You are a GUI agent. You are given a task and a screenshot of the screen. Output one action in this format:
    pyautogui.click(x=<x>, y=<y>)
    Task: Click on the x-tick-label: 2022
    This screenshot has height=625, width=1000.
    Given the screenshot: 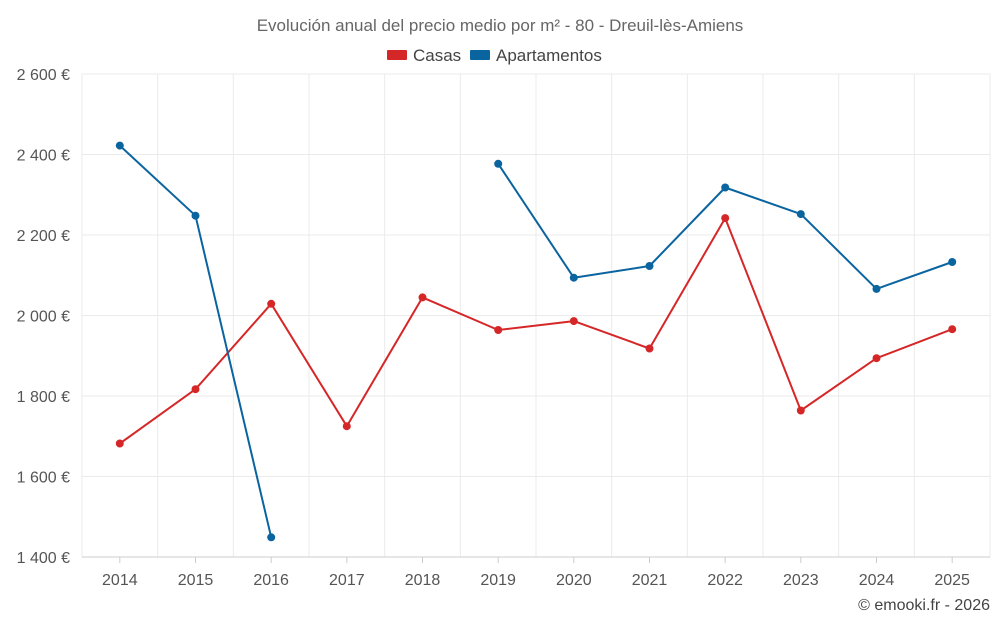 What is the action you would take?
    pyautogui.click(x=725, y=580)
    